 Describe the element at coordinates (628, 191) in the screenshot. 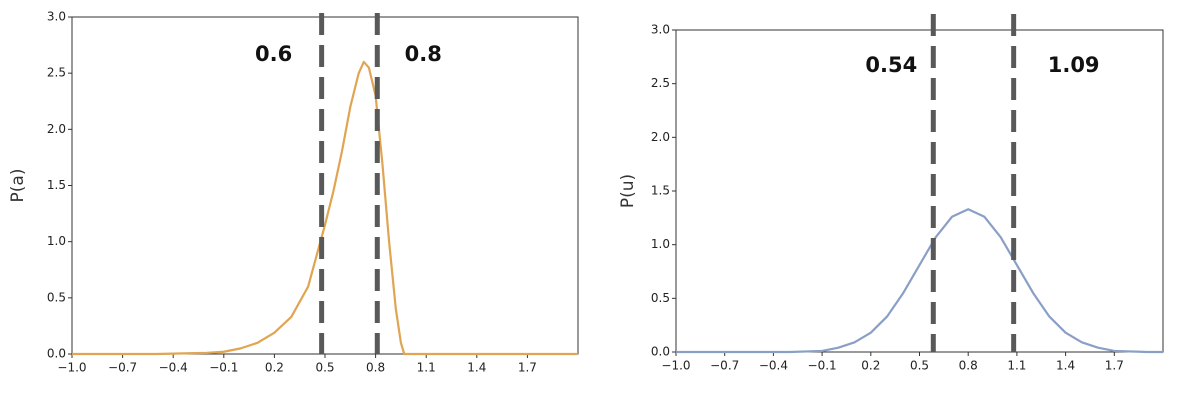

I see `y-axis-label: P(u)` at that location.